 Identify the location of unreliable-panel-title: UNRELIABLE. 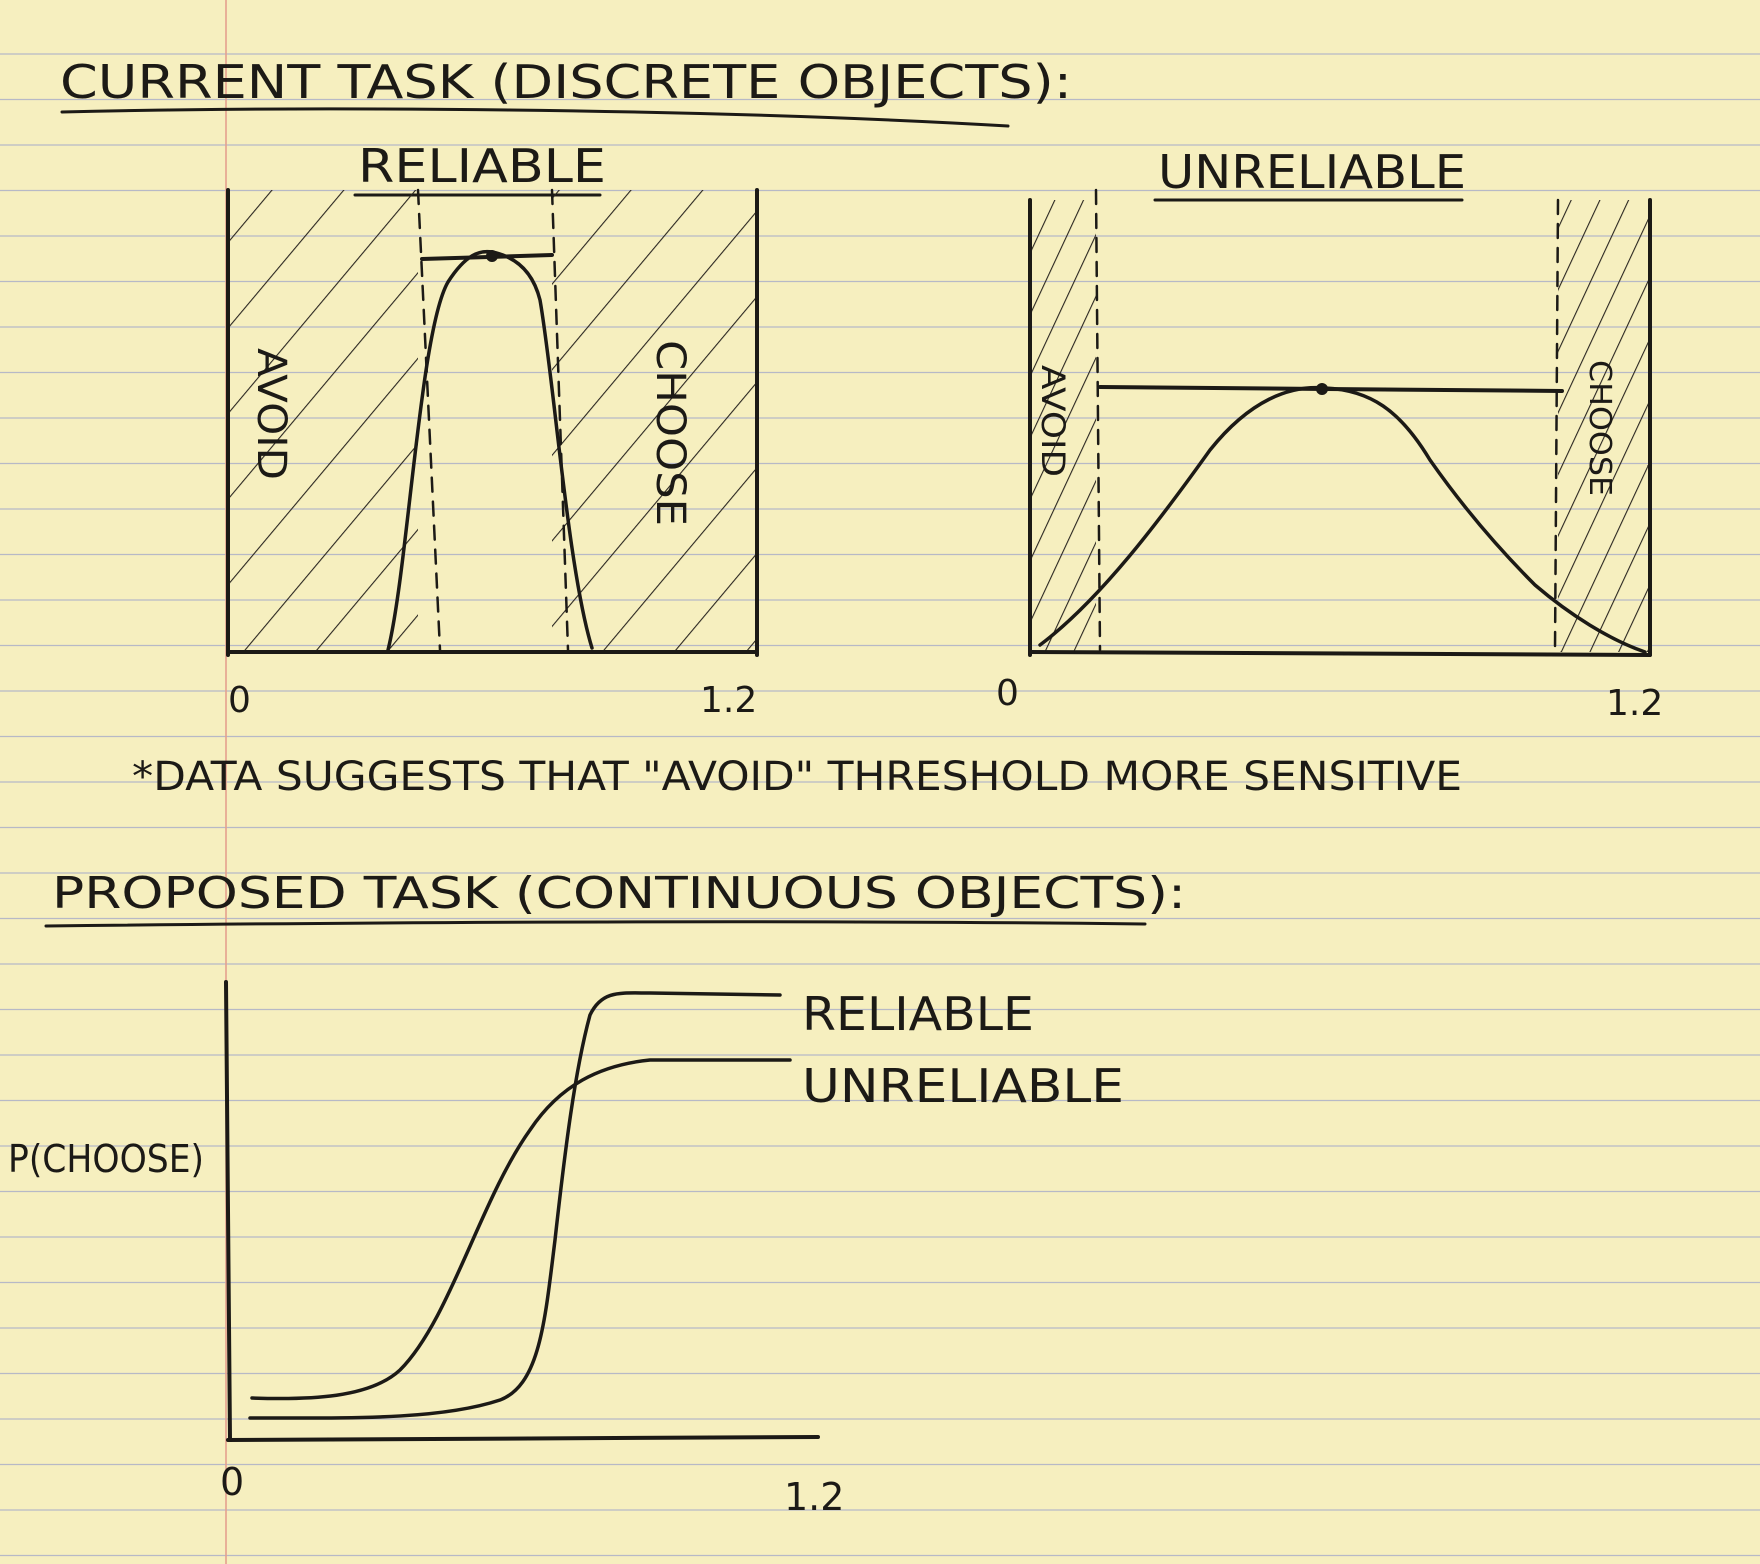
(1312, 172).